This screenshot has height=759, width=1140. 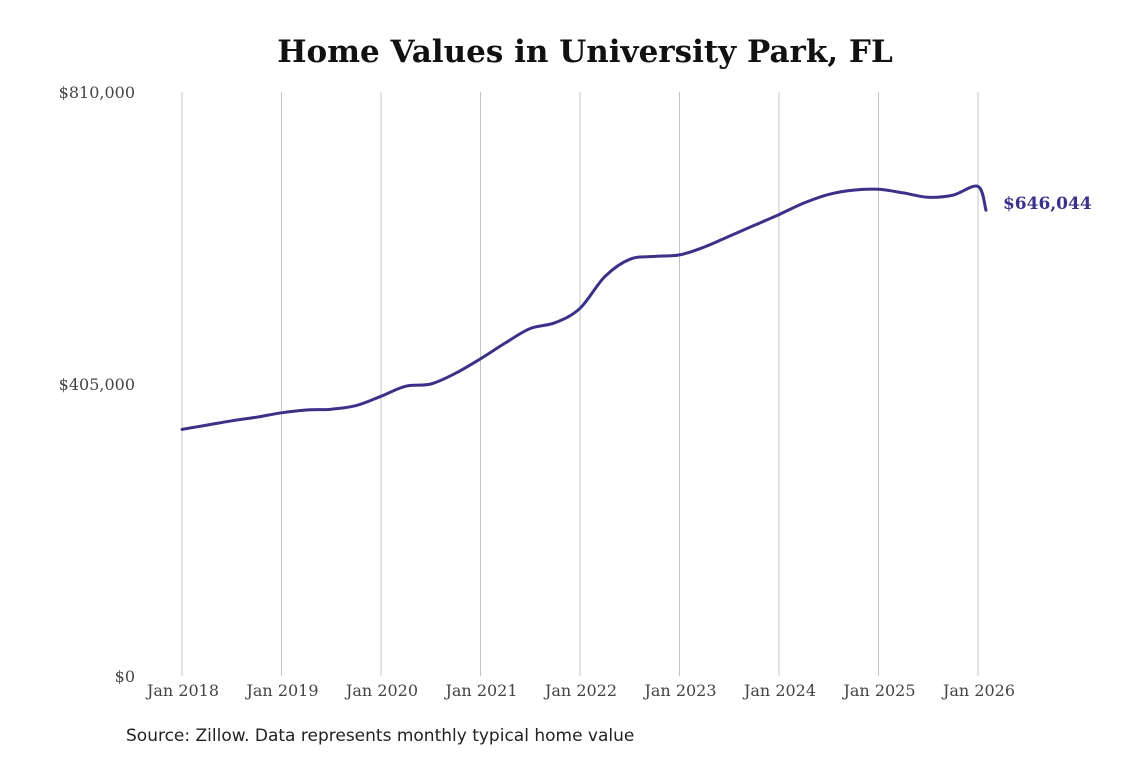 What do you see at coordinates (281, 690) in the screenshot?
I see `x-tick-label: Jan 2019` at bounding box center [281, 690].